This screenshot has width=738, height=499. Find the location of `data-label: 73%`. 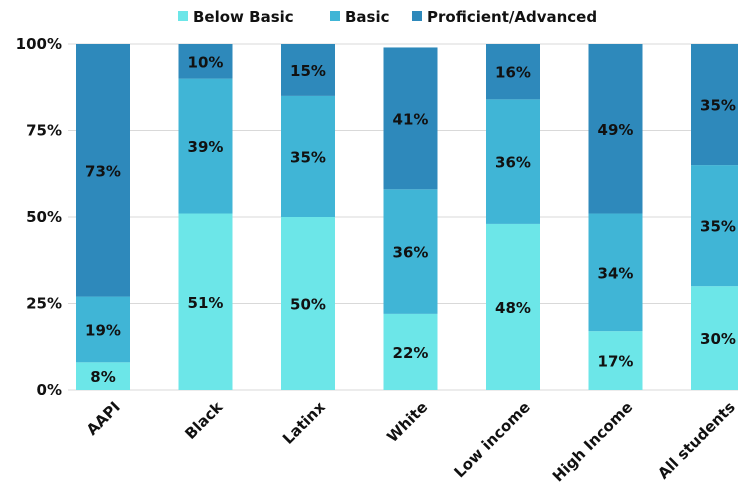

data-label: 73% is located at coordinates (103, 171).